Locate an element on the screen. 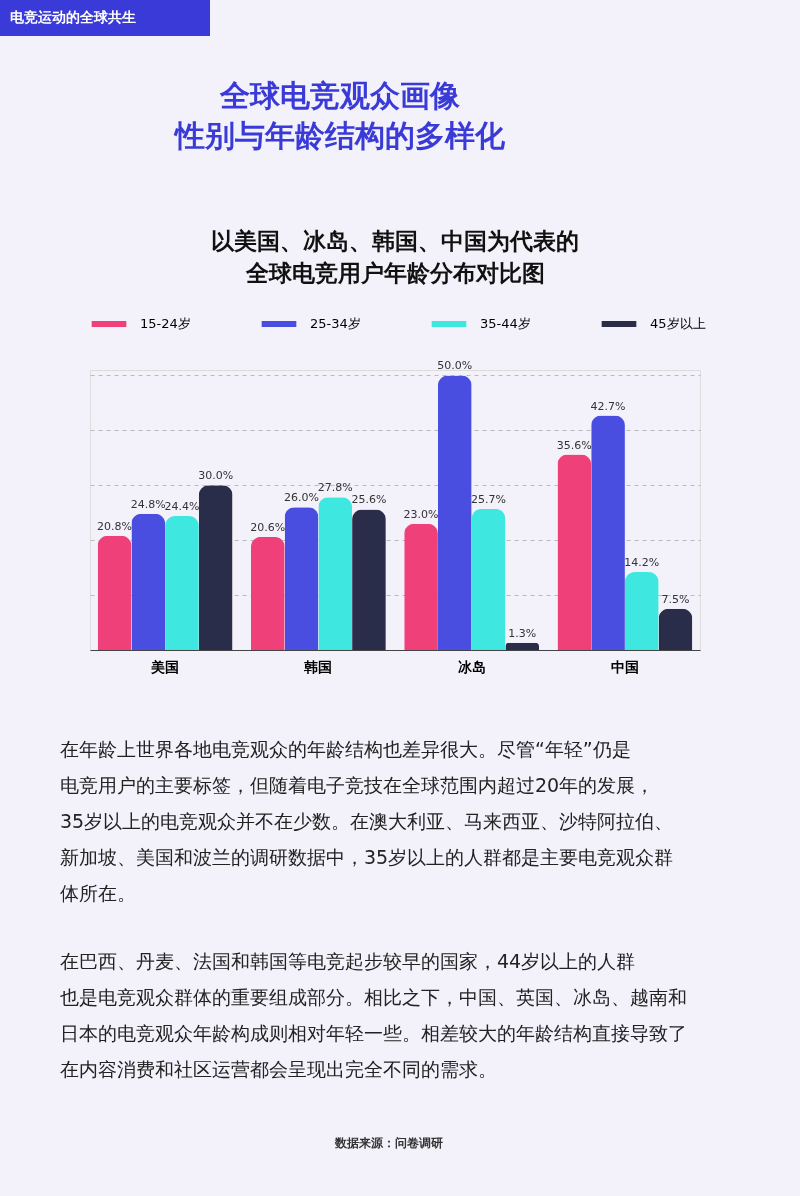 This screenshot has height=1196, width=800. text: 电竞运动的全球共生 is located at coordinates (73, 17).